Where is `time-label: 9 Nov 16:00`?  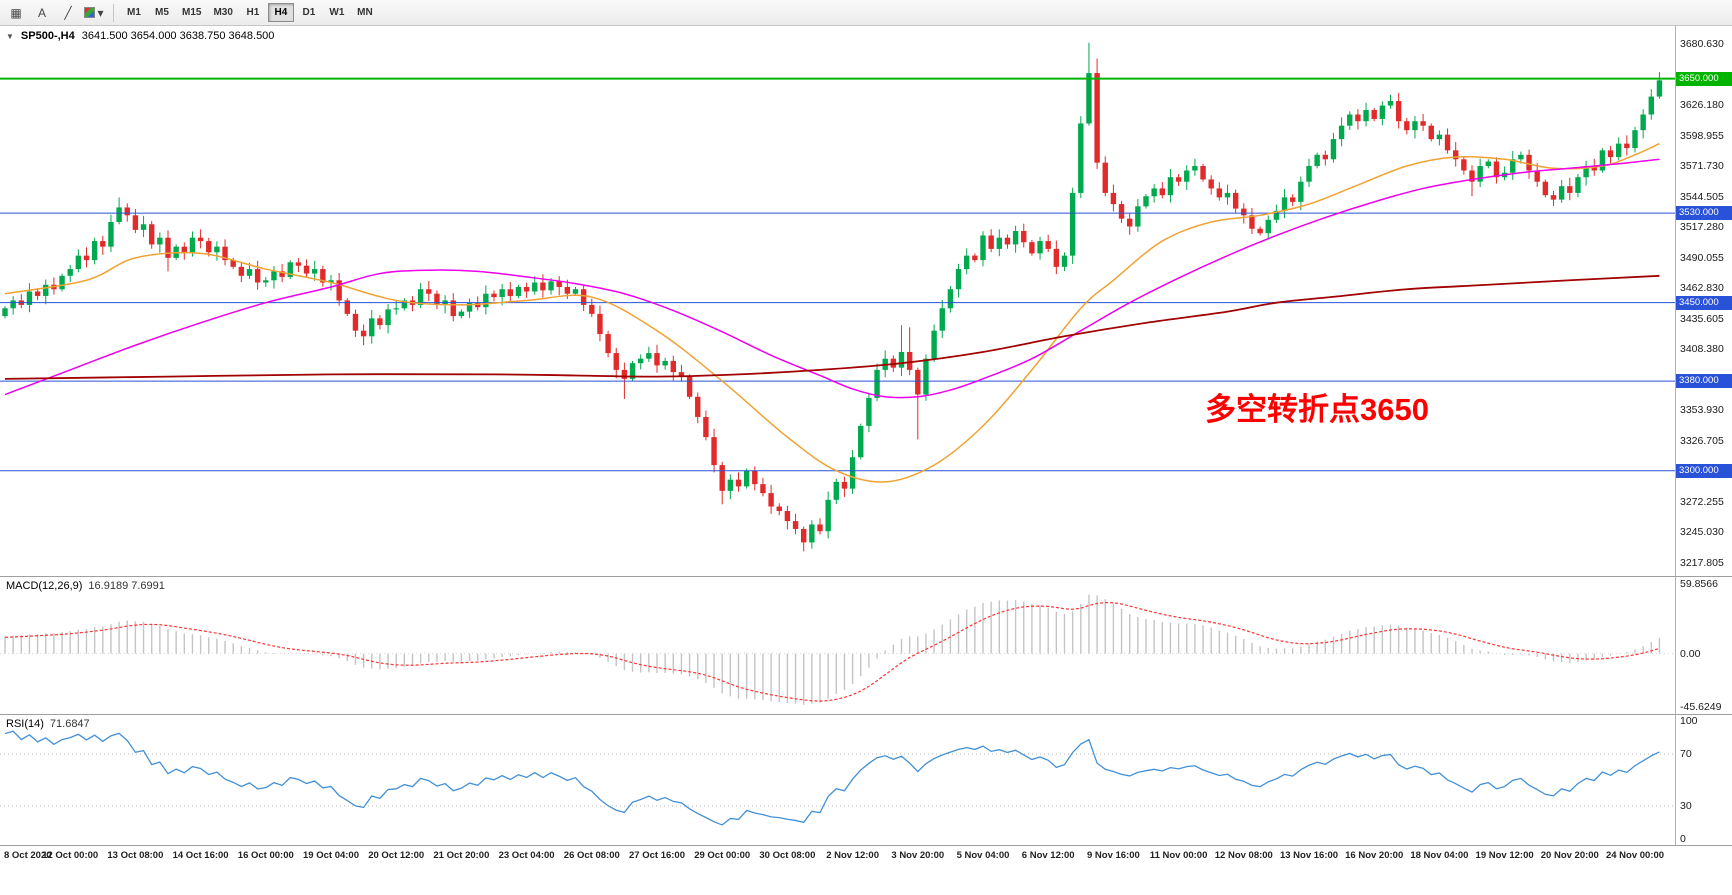 time-label: 9 Nov 16:00 is located at coordinates (1113, 855).